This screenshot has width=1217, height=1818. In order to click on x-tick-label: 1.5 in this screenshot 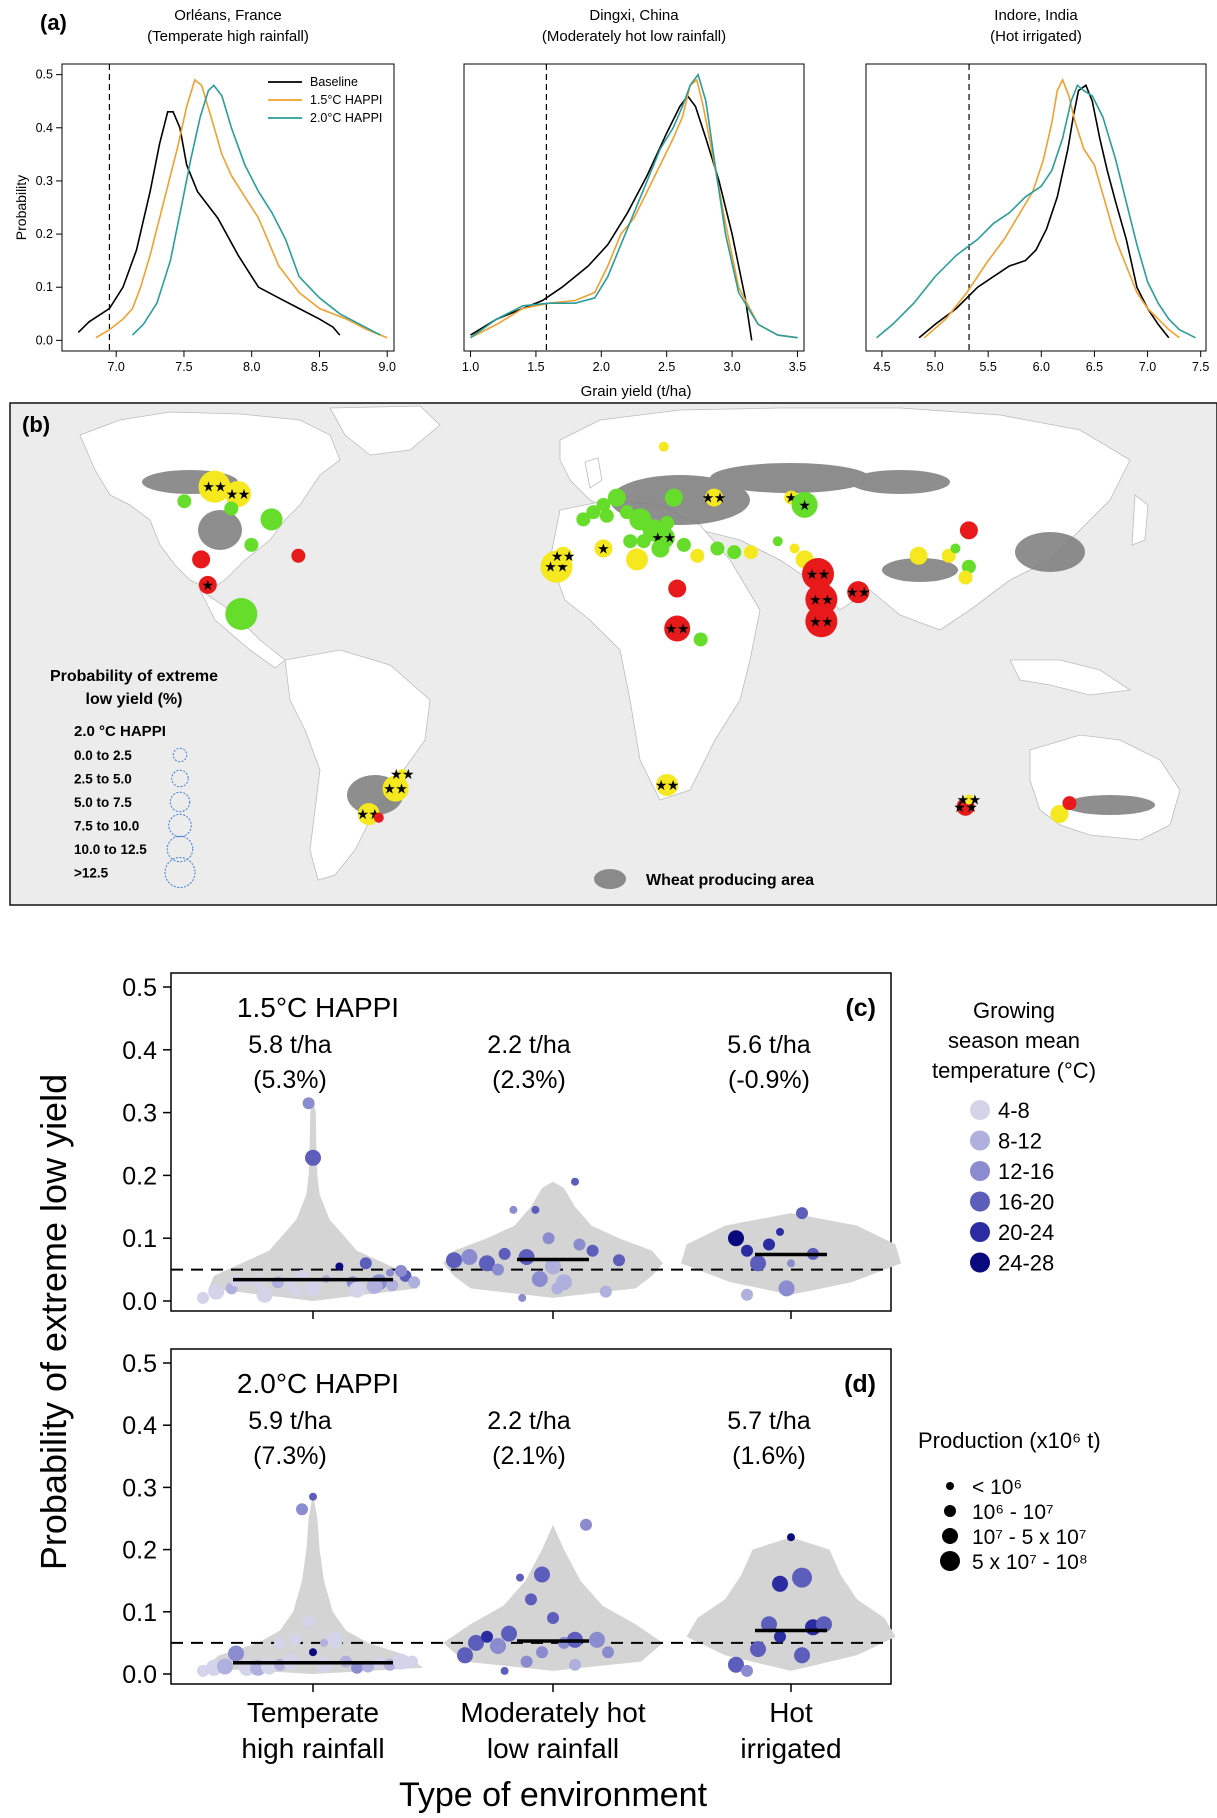, I will do `click(535, 367)`.